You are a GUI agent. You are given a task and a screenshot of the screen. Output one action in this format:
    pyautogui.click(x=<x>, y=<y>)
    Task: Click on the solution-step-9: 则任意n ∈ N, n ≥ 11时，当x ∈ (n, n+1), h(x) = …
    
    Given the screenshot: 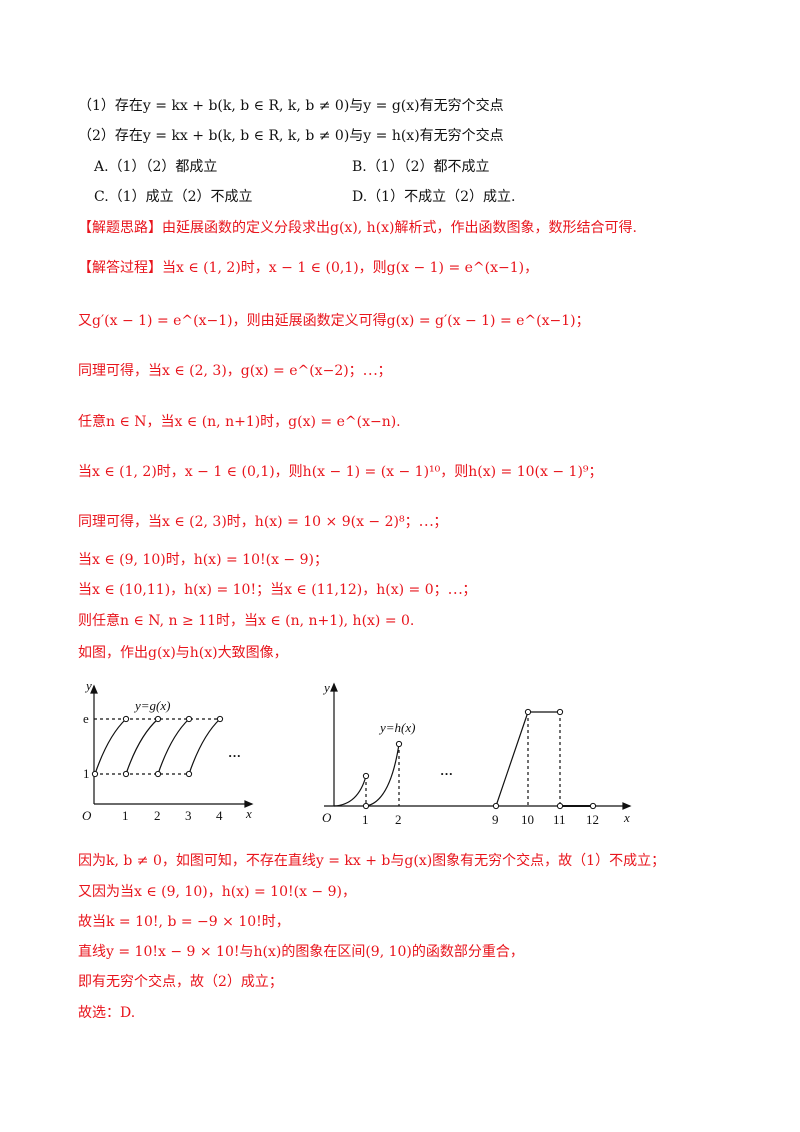 What is the action you would take?
    pyautogui.click(x=246, y=621)
    